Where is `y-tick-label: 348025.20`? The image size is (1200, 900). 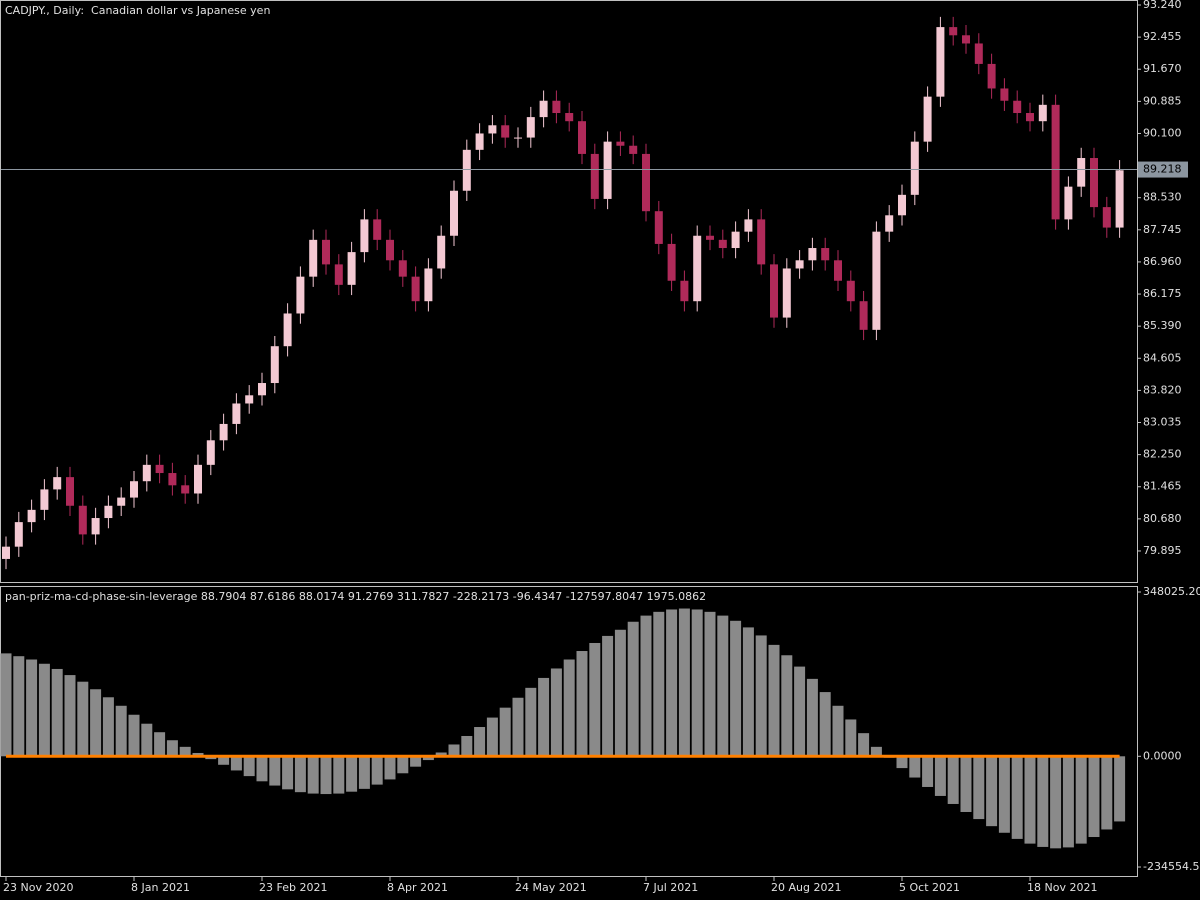
y-tick-label: 348025.20 is located at coordinates (1171, 591).